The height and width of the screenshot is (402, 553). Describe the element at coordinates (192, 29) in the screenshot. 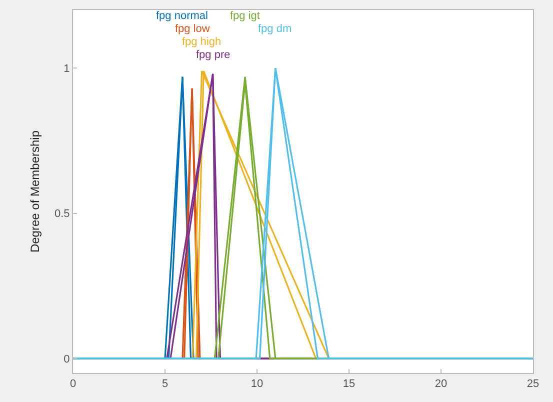

I see `text: fpg low` at that location.